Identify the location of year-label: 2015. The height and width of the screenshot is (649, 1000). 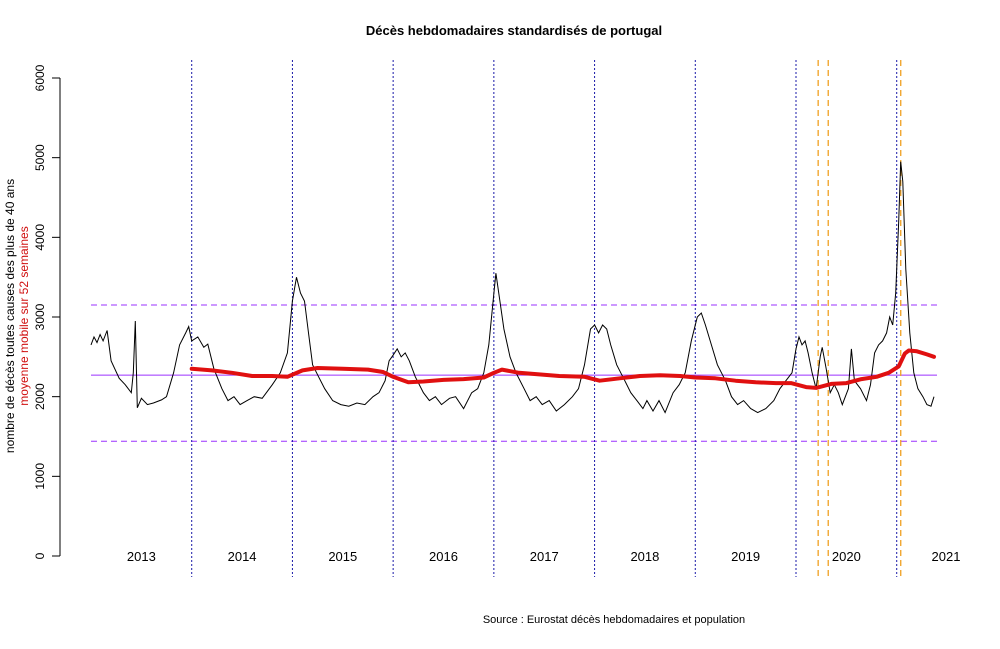
(342, 556).